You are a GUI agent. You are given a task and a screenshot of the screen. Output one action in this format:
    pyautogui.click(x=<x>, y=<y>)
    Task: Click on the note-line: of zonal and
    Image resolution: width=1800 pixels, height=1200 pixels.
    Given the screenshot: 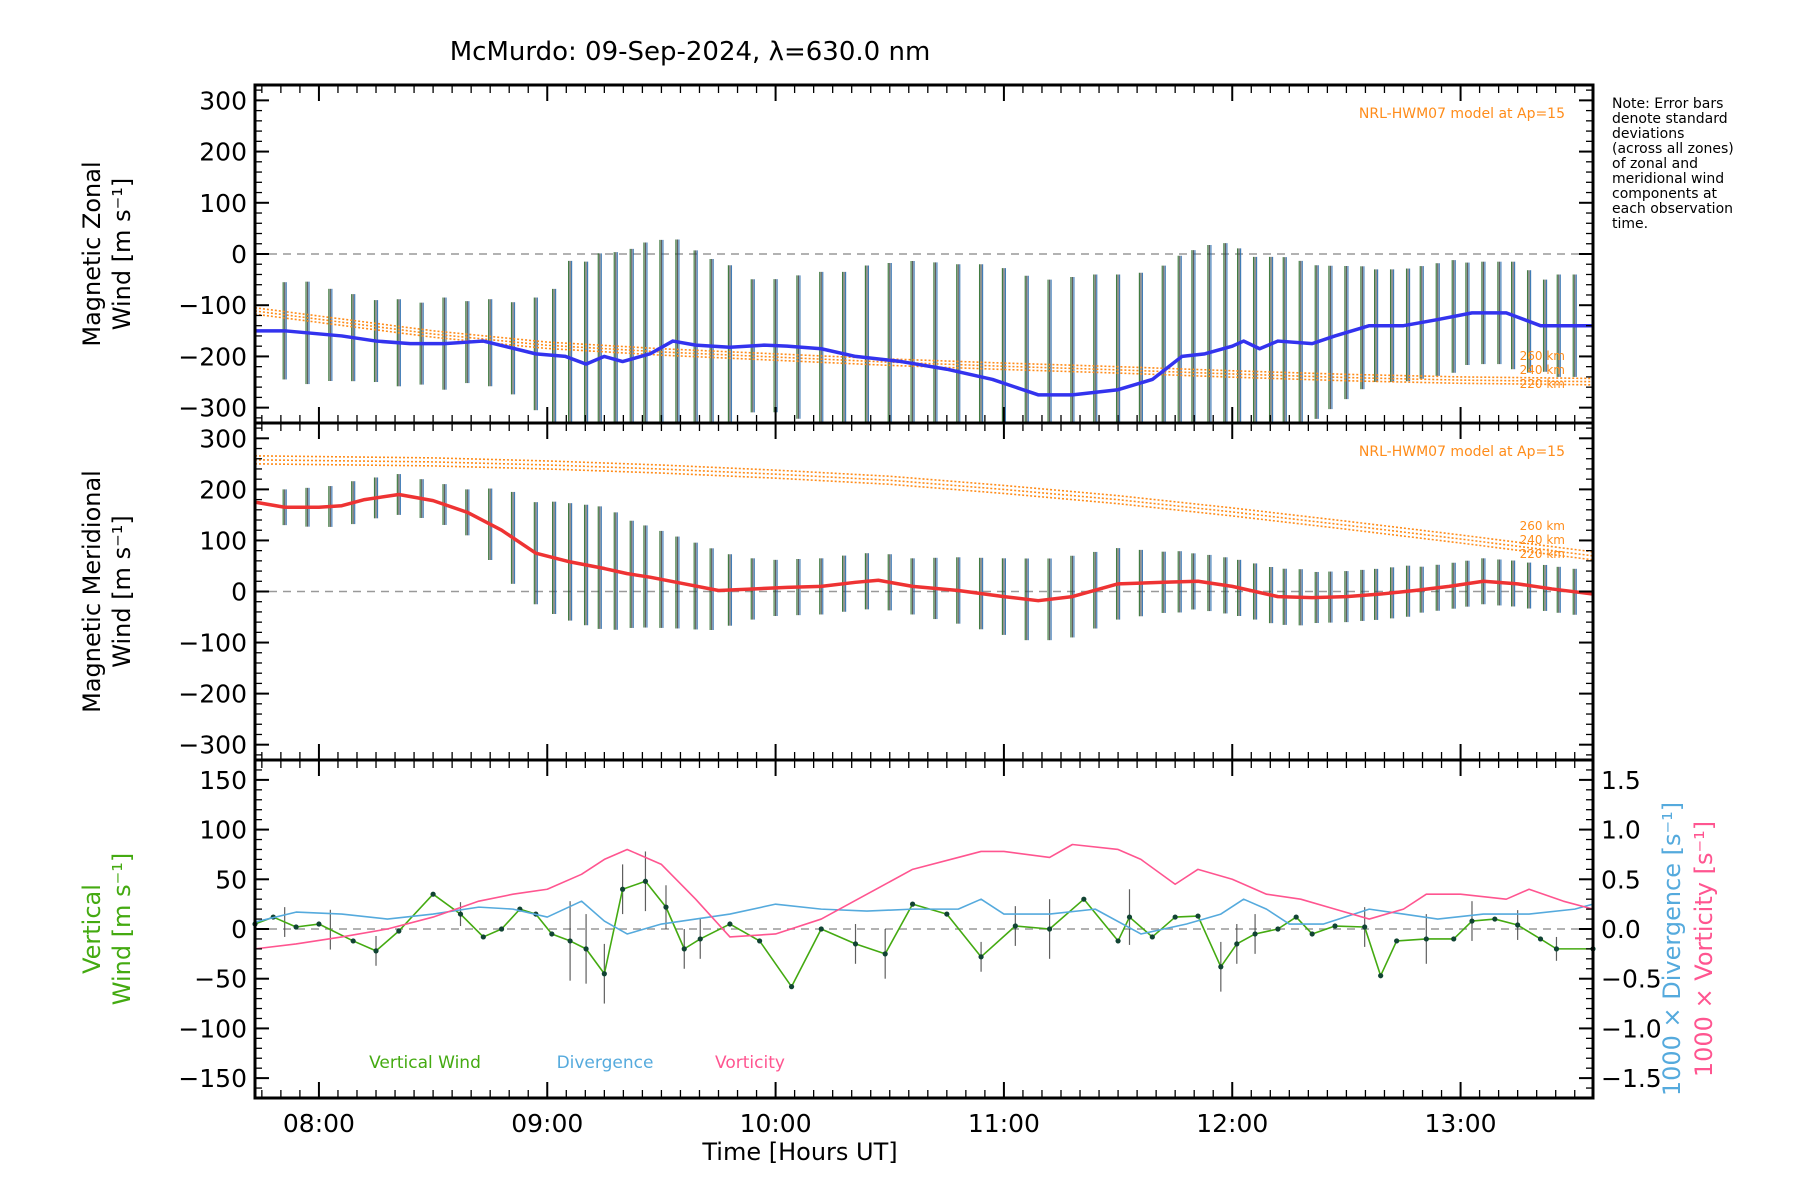 What is the action you would take?
    pyautogui.click(x=1655, y=164)
    